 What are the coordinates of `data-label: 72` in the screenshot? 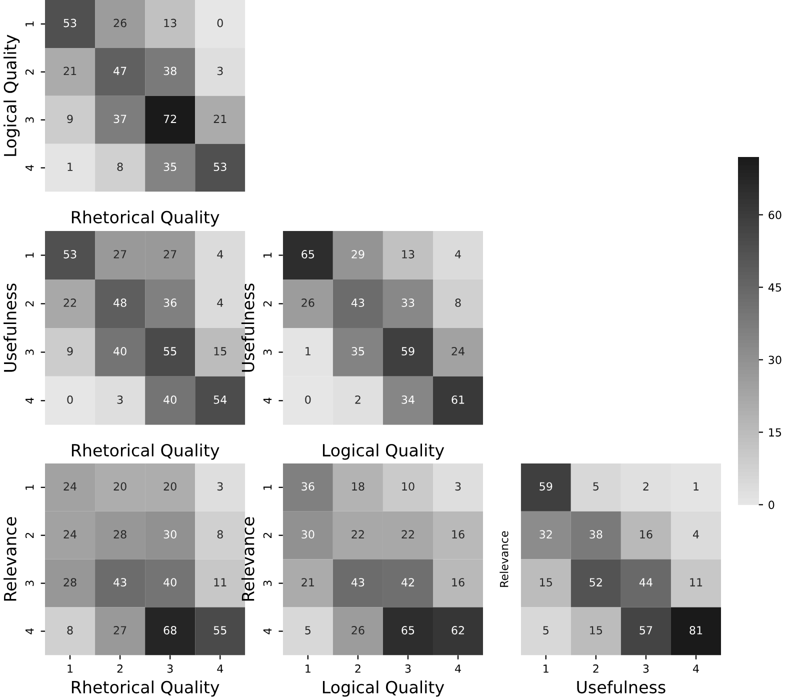 It's located at (170, 118).